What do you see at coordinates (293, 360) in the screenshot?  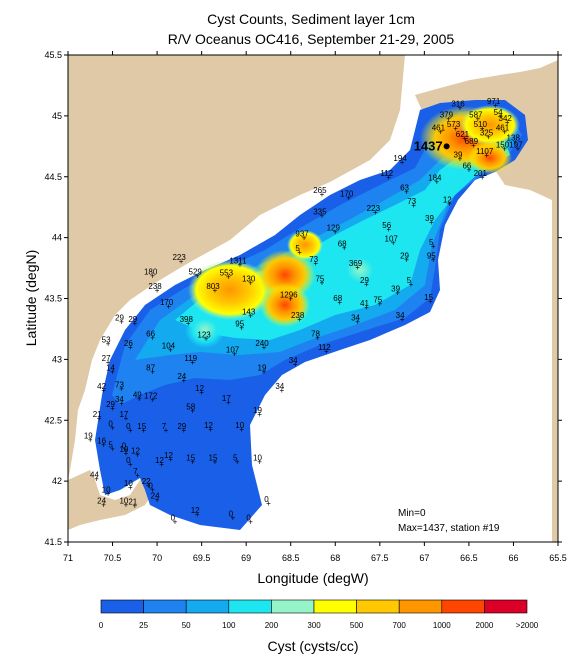 I see `station-value: 34` at bounding box center [293, 360].